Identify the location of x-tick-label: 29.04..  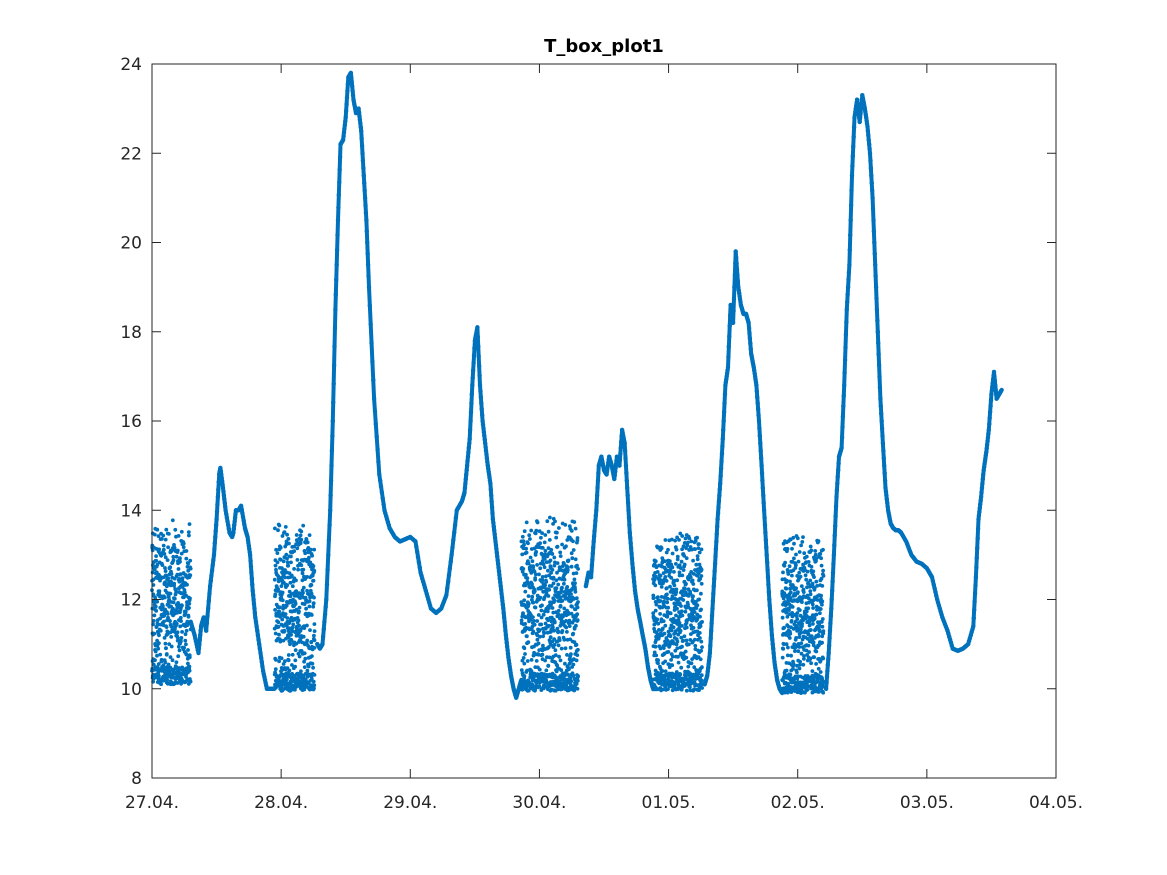
(410, 803).